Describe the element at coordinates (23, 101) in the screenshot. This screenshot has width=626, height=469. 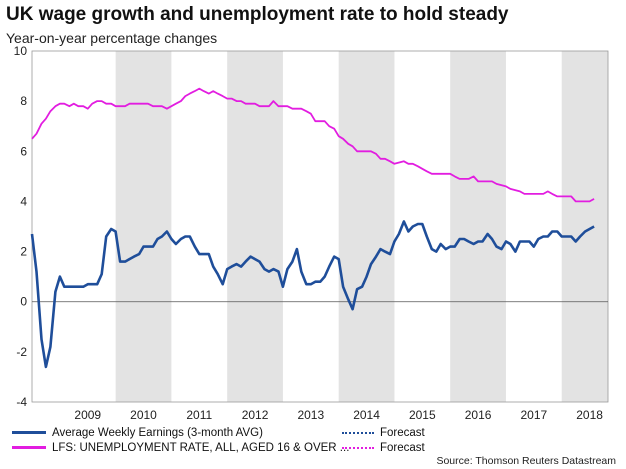
I see `y-tick-label: 8` at that location.